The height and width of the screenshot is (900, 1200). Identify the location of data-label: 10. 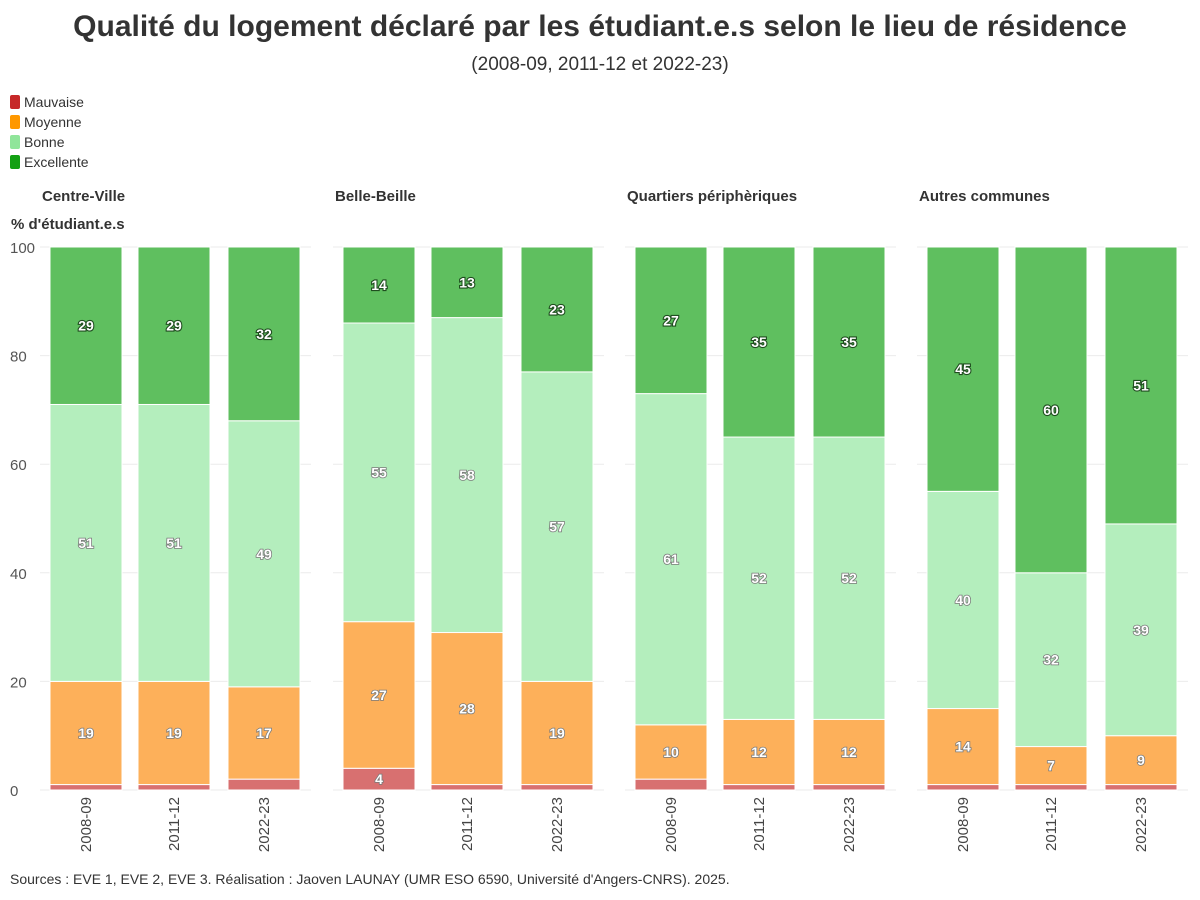
(671, 752).